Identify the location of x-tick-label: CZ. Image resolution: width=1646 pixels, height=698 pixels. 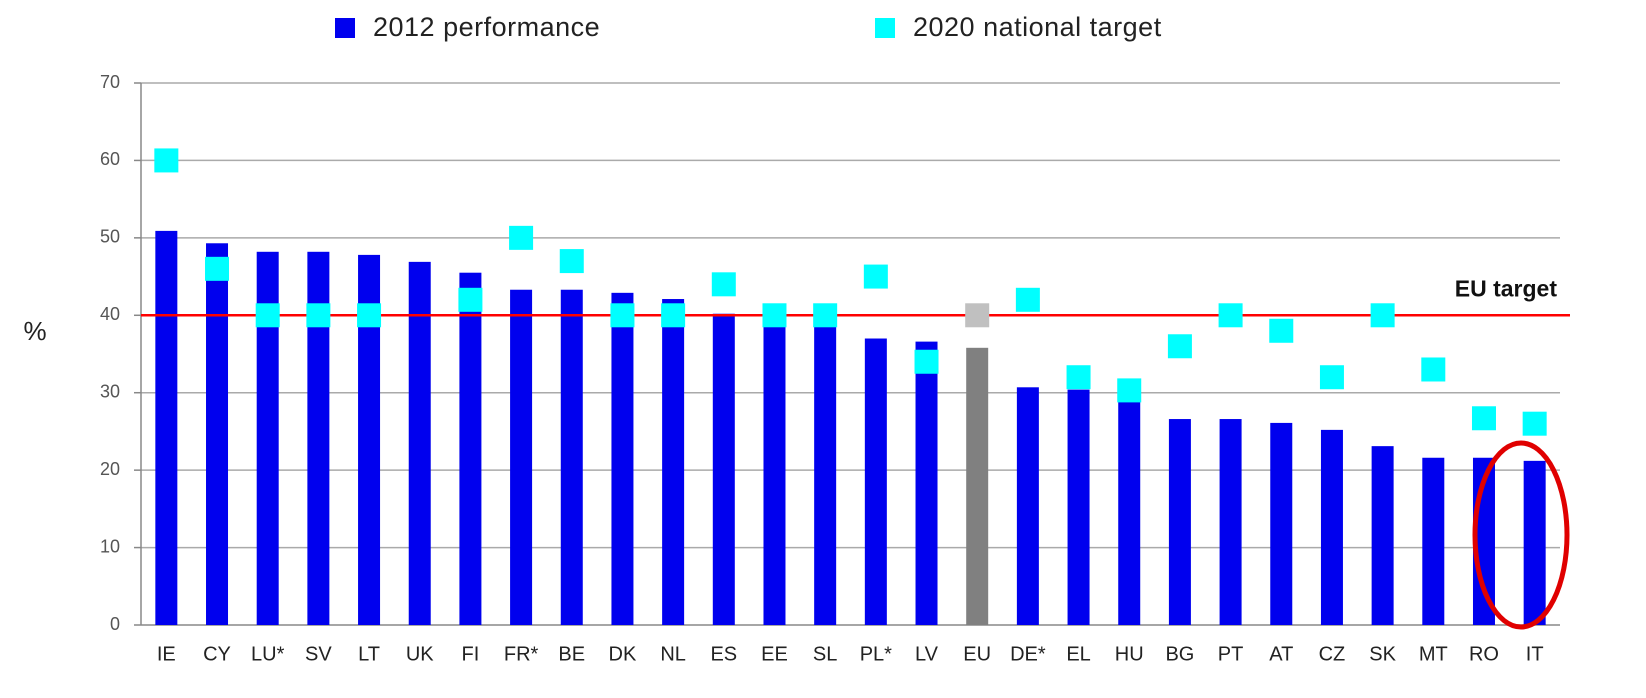
(1332, 654).